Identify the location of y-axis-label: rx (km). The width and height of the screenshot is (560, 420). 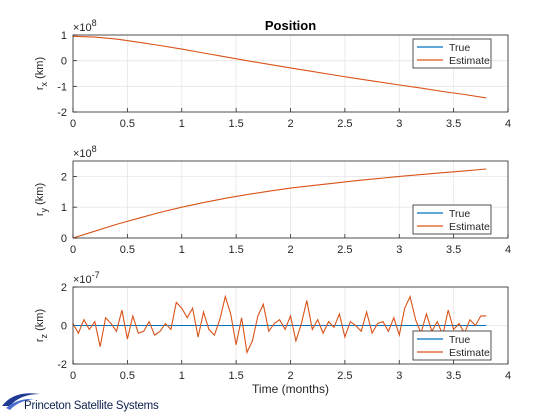
(41, 73).